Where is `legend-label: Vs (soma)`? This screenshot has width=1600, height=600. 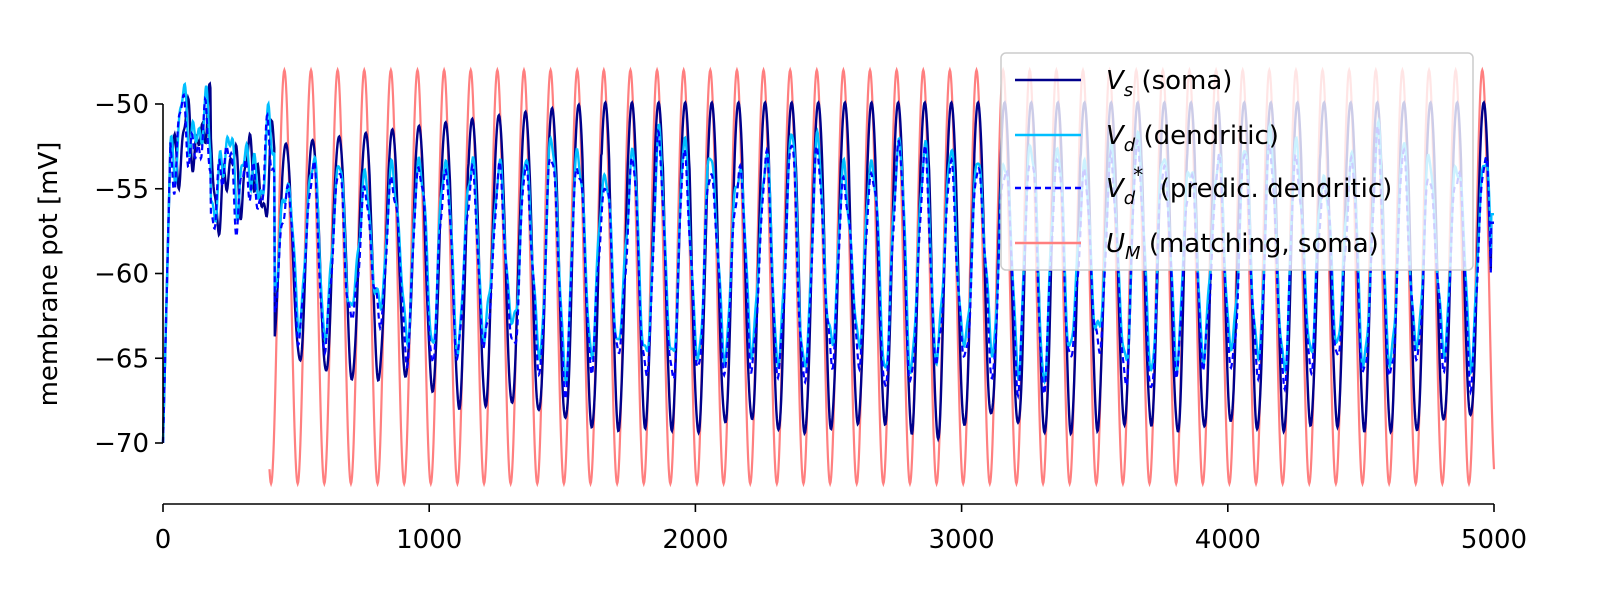
legend-label: Vs (soma) is located at coordinates (1169, 83).